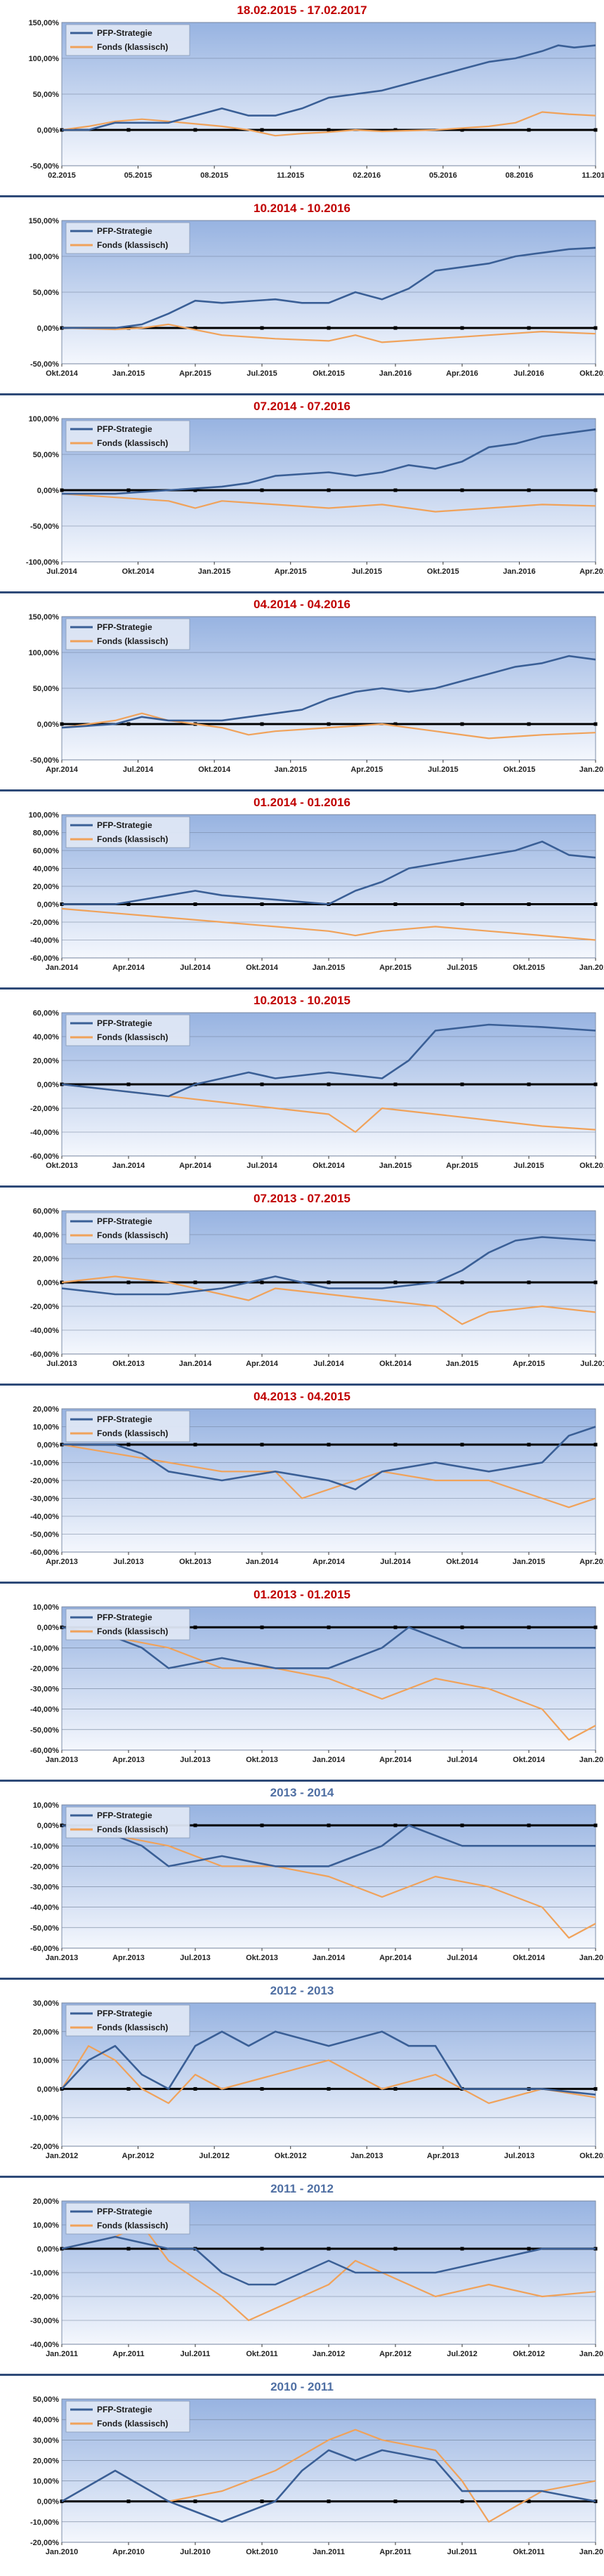 The width and height of the screenshot is (604, 2576). Describe the element at coordinates (46, 1037) in the screenshot. I see `y-tick-label: 40,00%` at that location.